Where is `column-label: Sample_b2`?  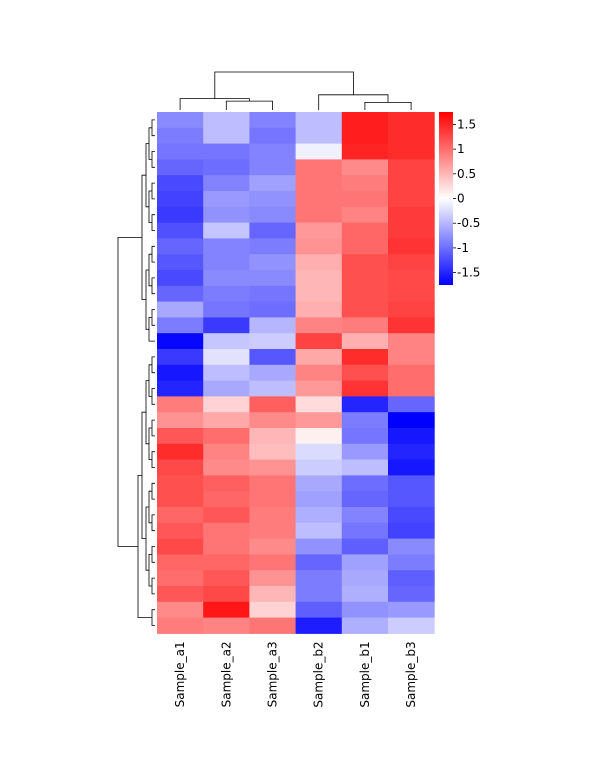 column-label: Sample_b2 is located at coordinates (319, 674).